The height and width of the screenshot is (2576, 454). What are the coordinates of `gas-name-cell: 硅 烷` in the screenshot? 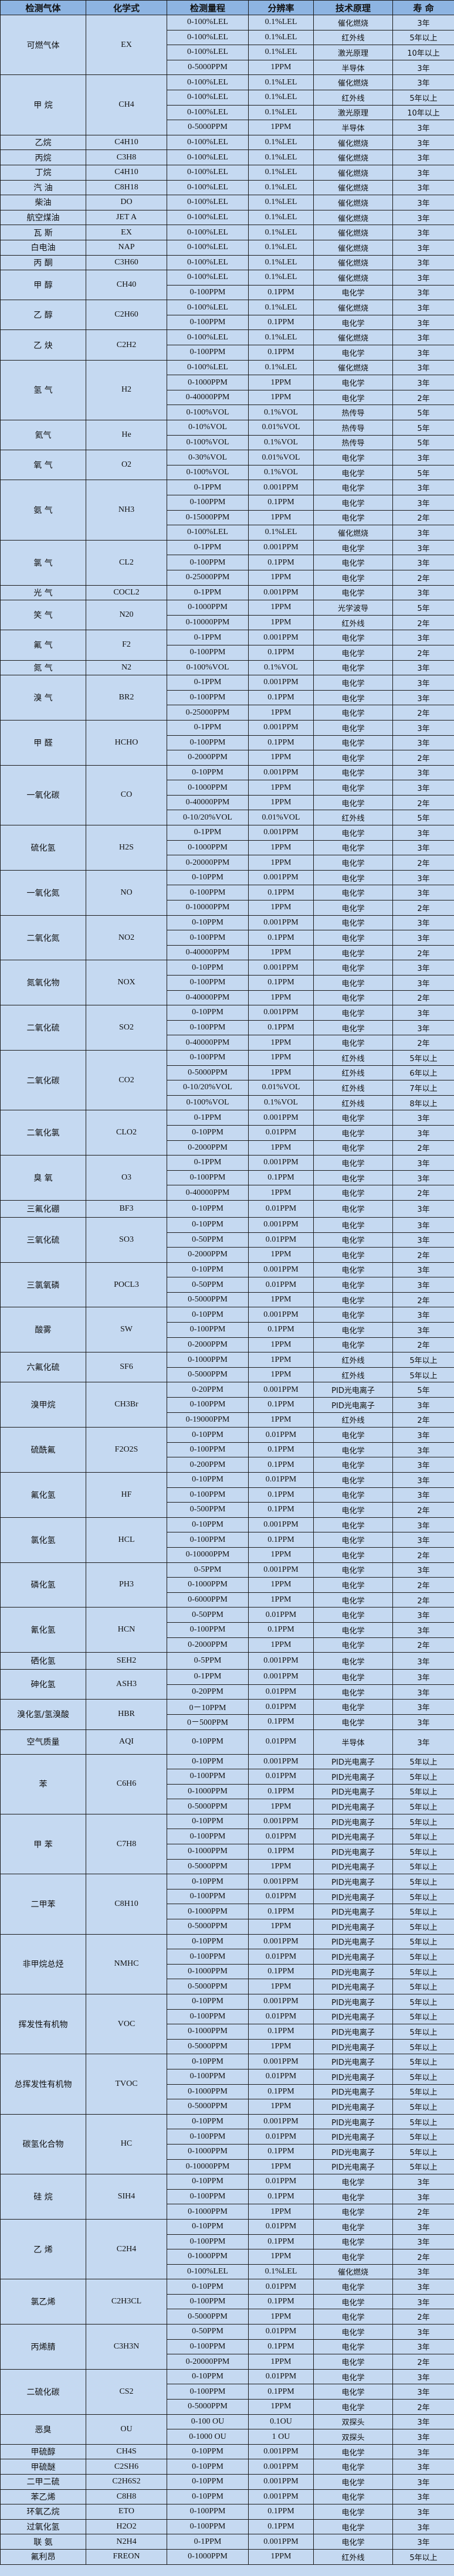 It's located at (43, 2197).